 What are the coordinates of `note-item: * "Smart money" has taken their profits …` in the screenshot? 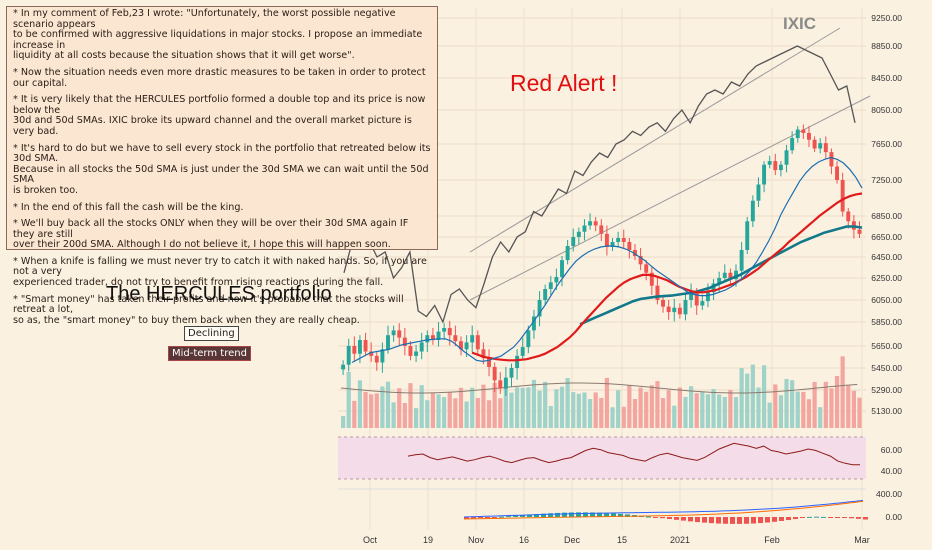 It's located at (208, 309).